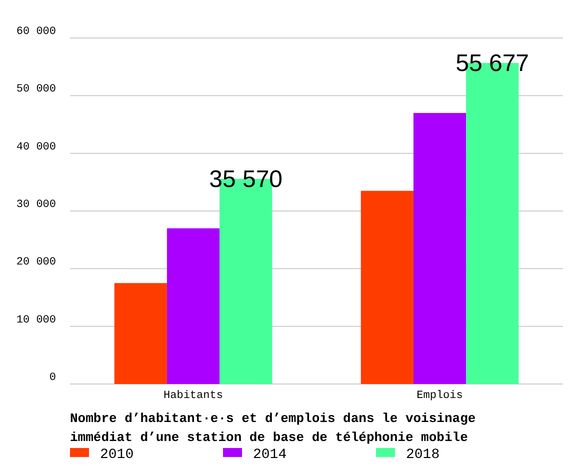 This screenshot has height=473, width=571. What do you see at coordinates (439, 396) in the screenshot?
I see `x-tick-label: Emplois` at bounding box center [439, 396].